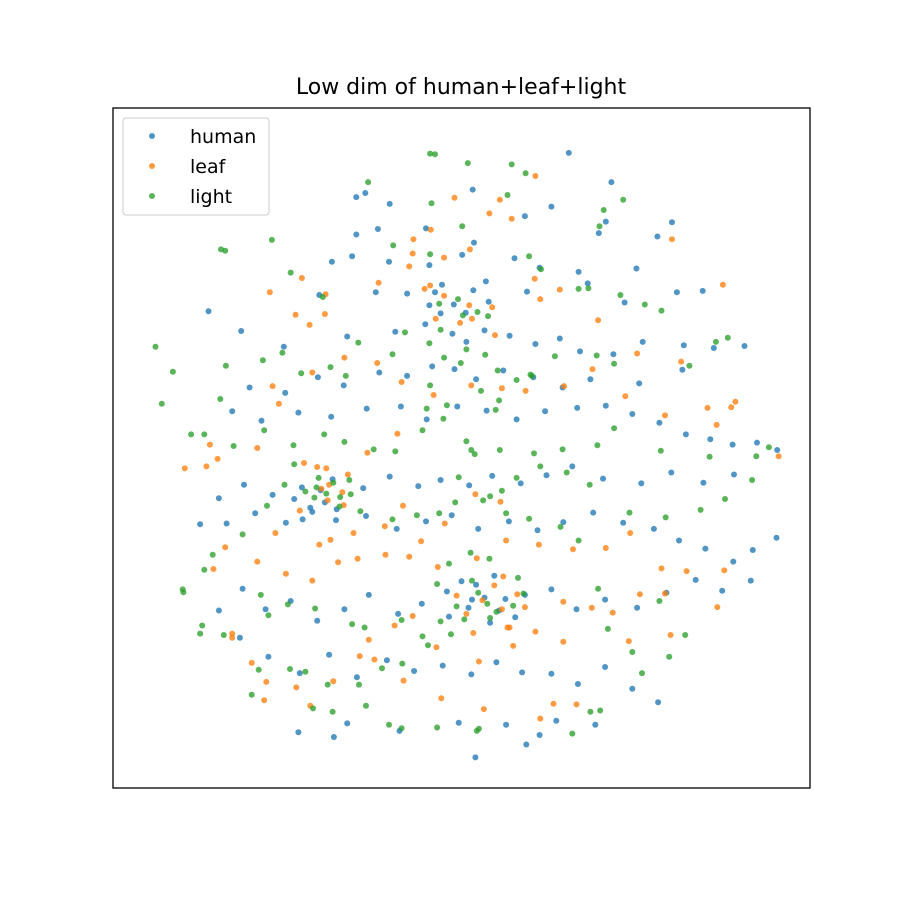 This screenshot has height=900, width=900. What do you see at coordinates (208, 167) in the screenshot?
I see `legend-label-leaf: leaf` at bounding box center [208, 167].